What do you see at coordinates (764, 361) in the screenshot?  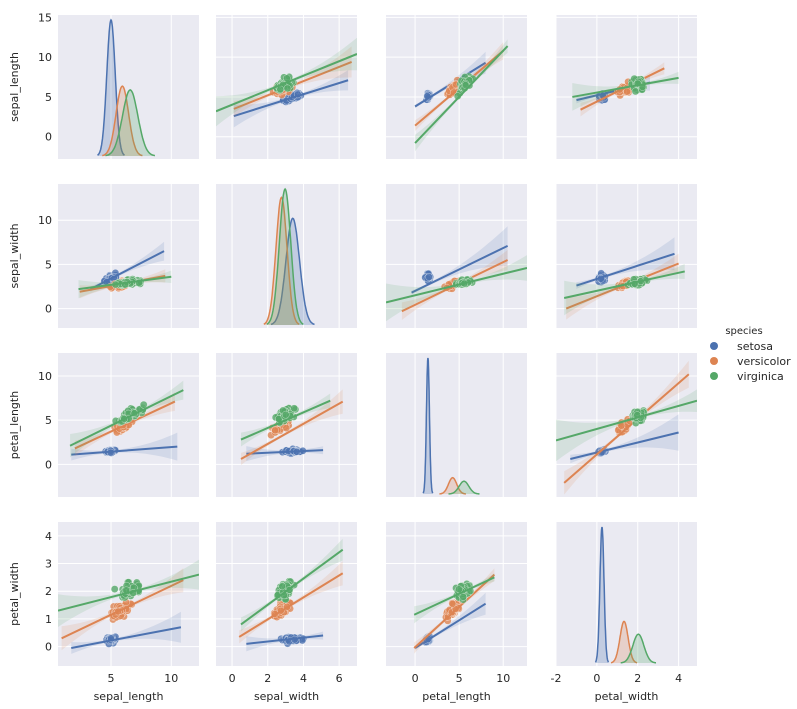 I see `legend-label-versicolor: versicolor` at bounding box center [764, 361].